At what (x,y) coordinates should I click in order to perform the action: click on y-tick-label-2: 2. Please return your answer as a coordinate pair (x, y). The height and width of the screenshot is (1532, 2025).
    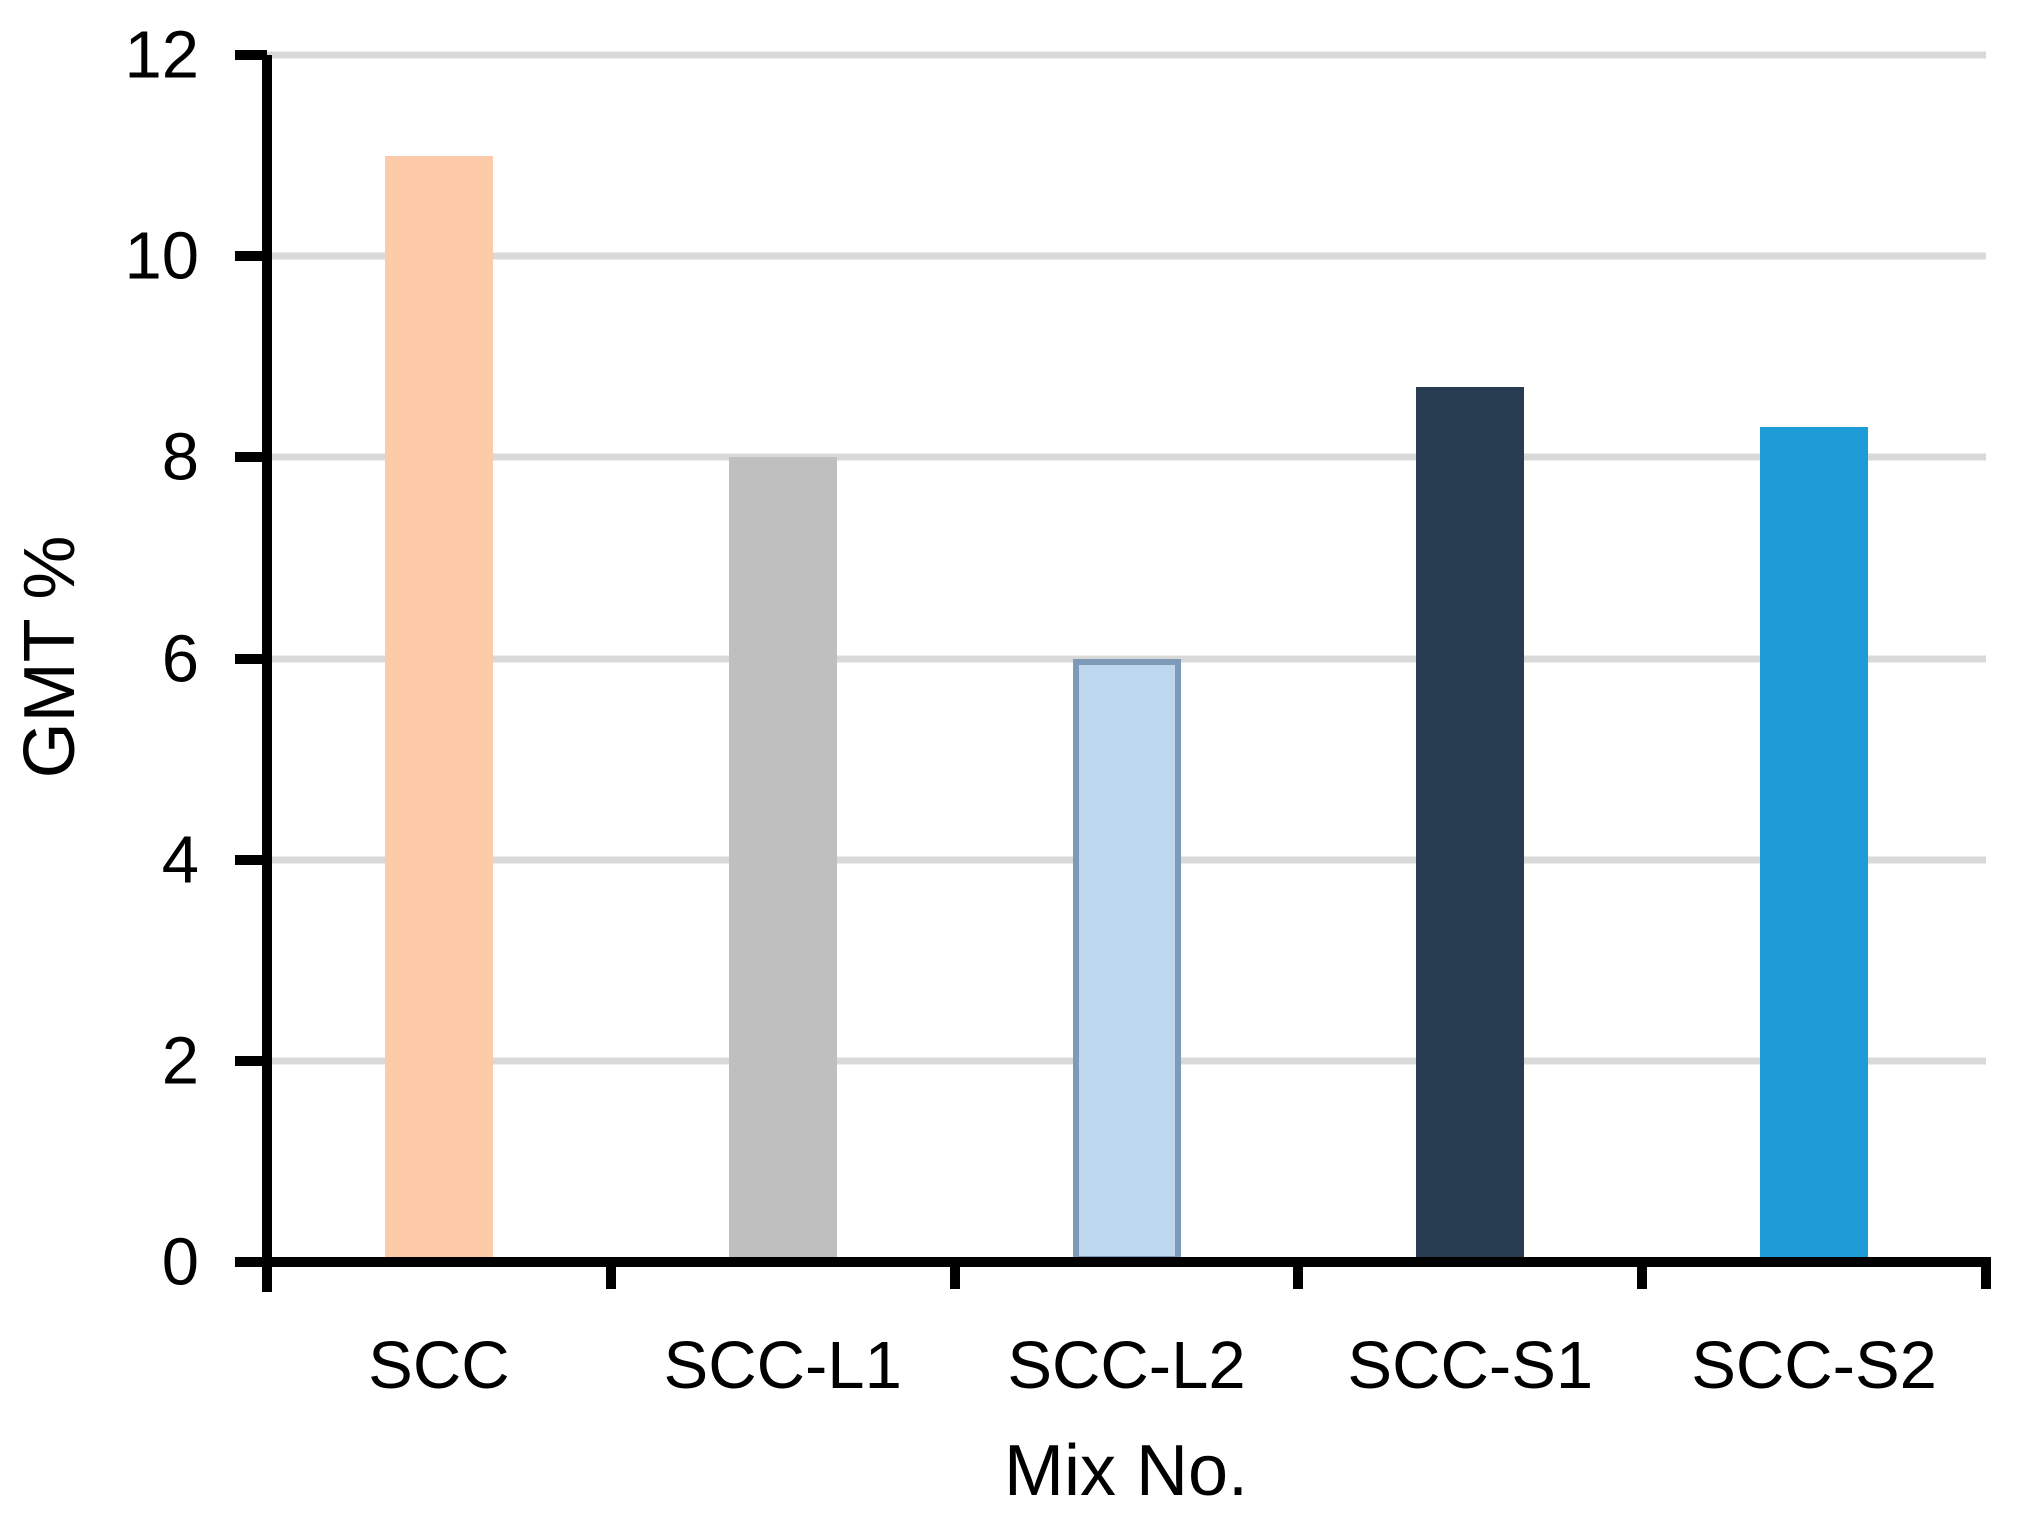
    Looking at the image, I should click on (180, 1061).